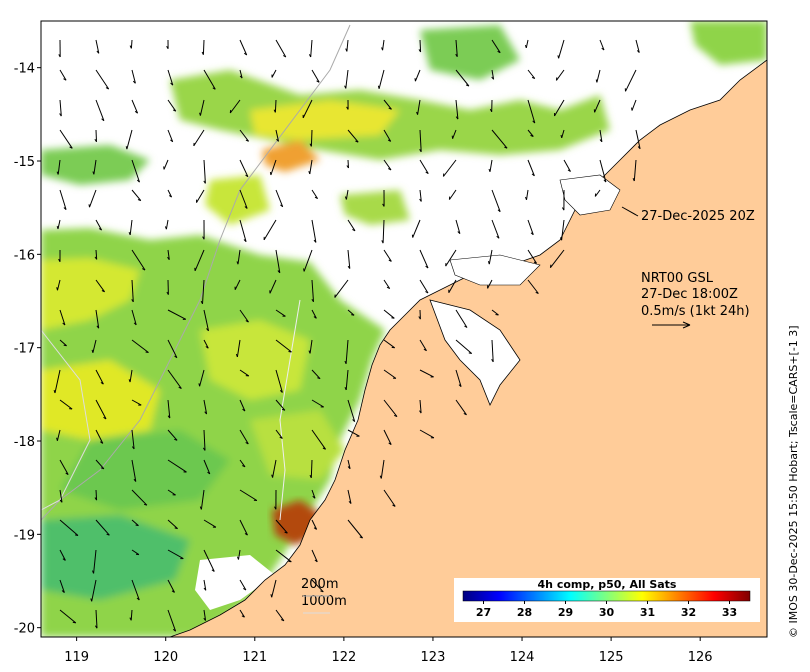 The width and height of the screenshot is (810, 672). Describe the element at coordinates (522, 657) in the screenshot. I see `x-tick-label: 124` at that location.